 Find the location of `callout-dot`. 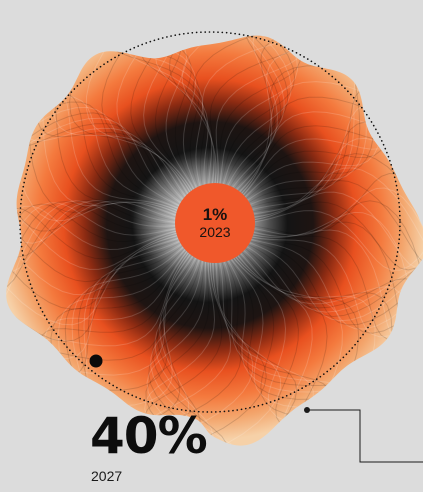

callout-dot is located at coordinates (307, 410).